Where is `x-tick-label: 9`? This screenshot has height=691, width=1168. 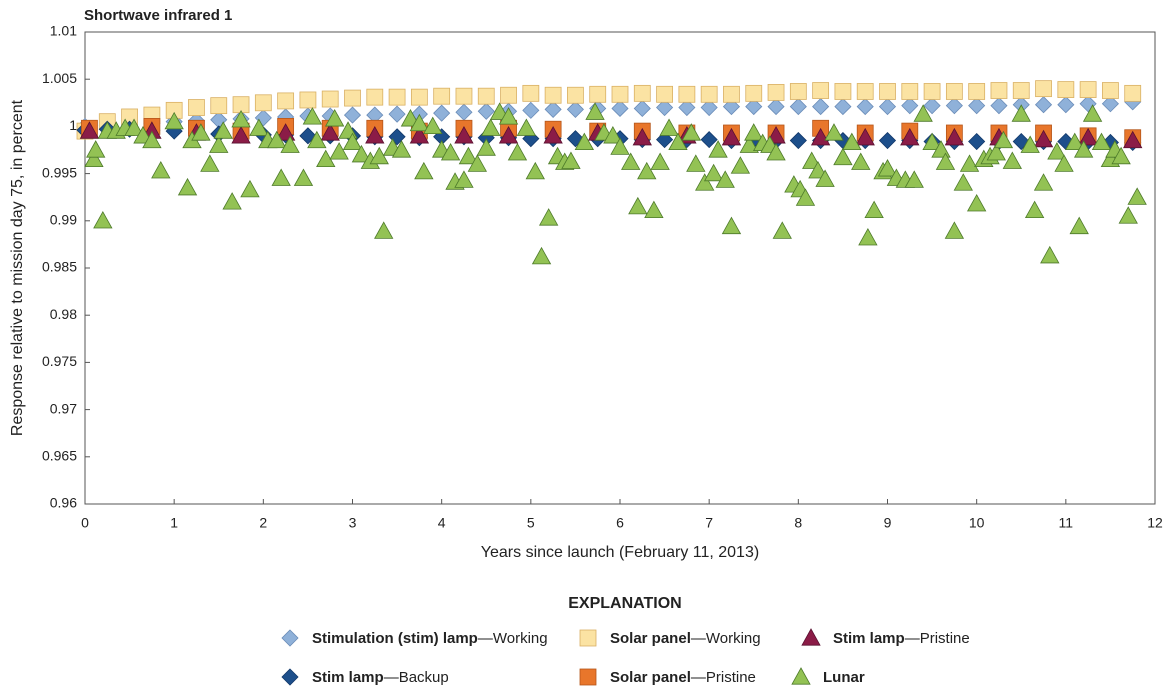
x-tick-label: 9 is located at coordinates (888, 523).